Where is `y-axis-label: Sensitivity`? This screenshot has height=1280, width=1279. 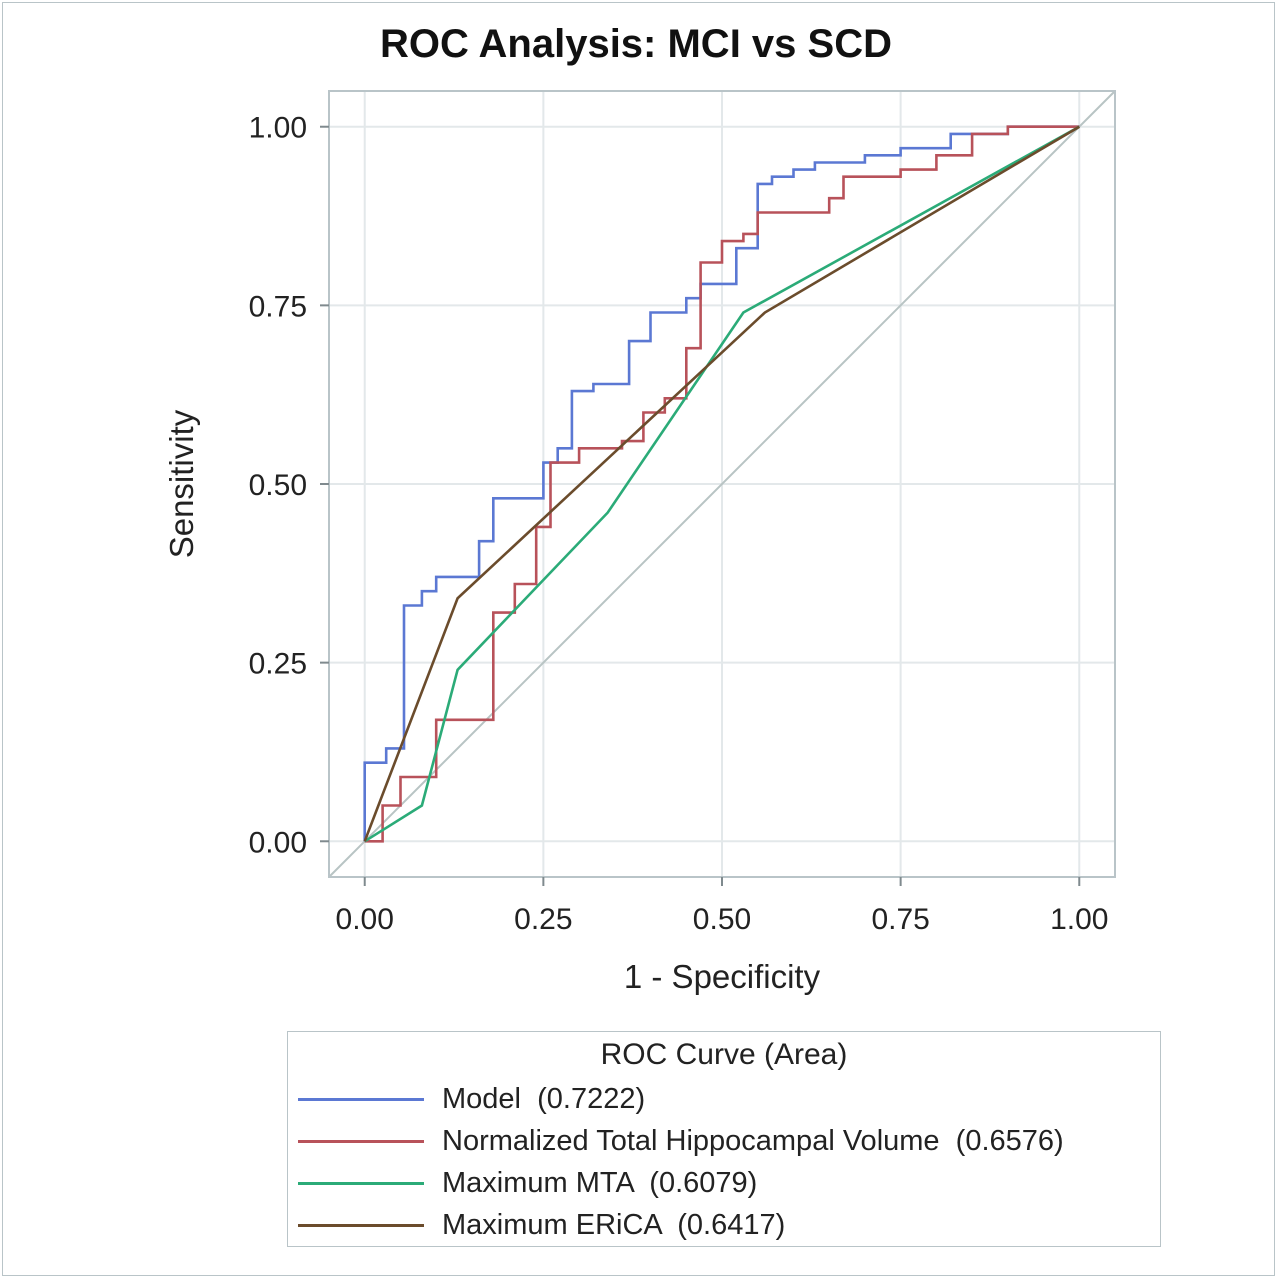 y-axis-label: Sensitivity is located at coordinates (181, 483).